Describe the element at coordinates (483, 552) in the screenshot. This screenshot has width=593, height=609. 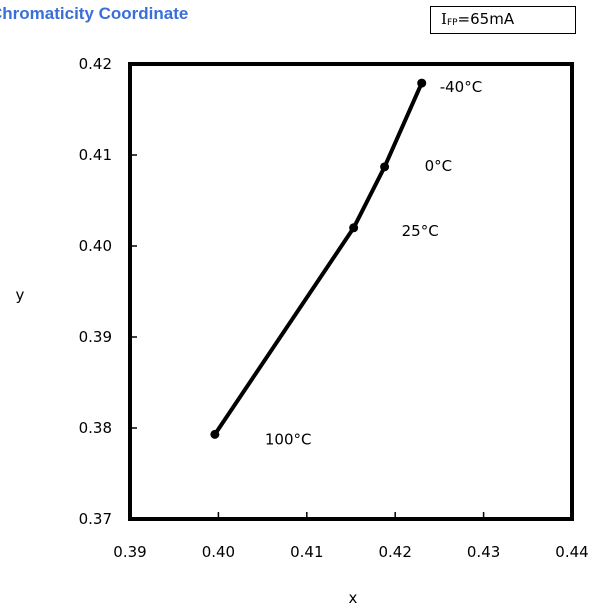
I see `x-tick-label: 0.43` at that location.